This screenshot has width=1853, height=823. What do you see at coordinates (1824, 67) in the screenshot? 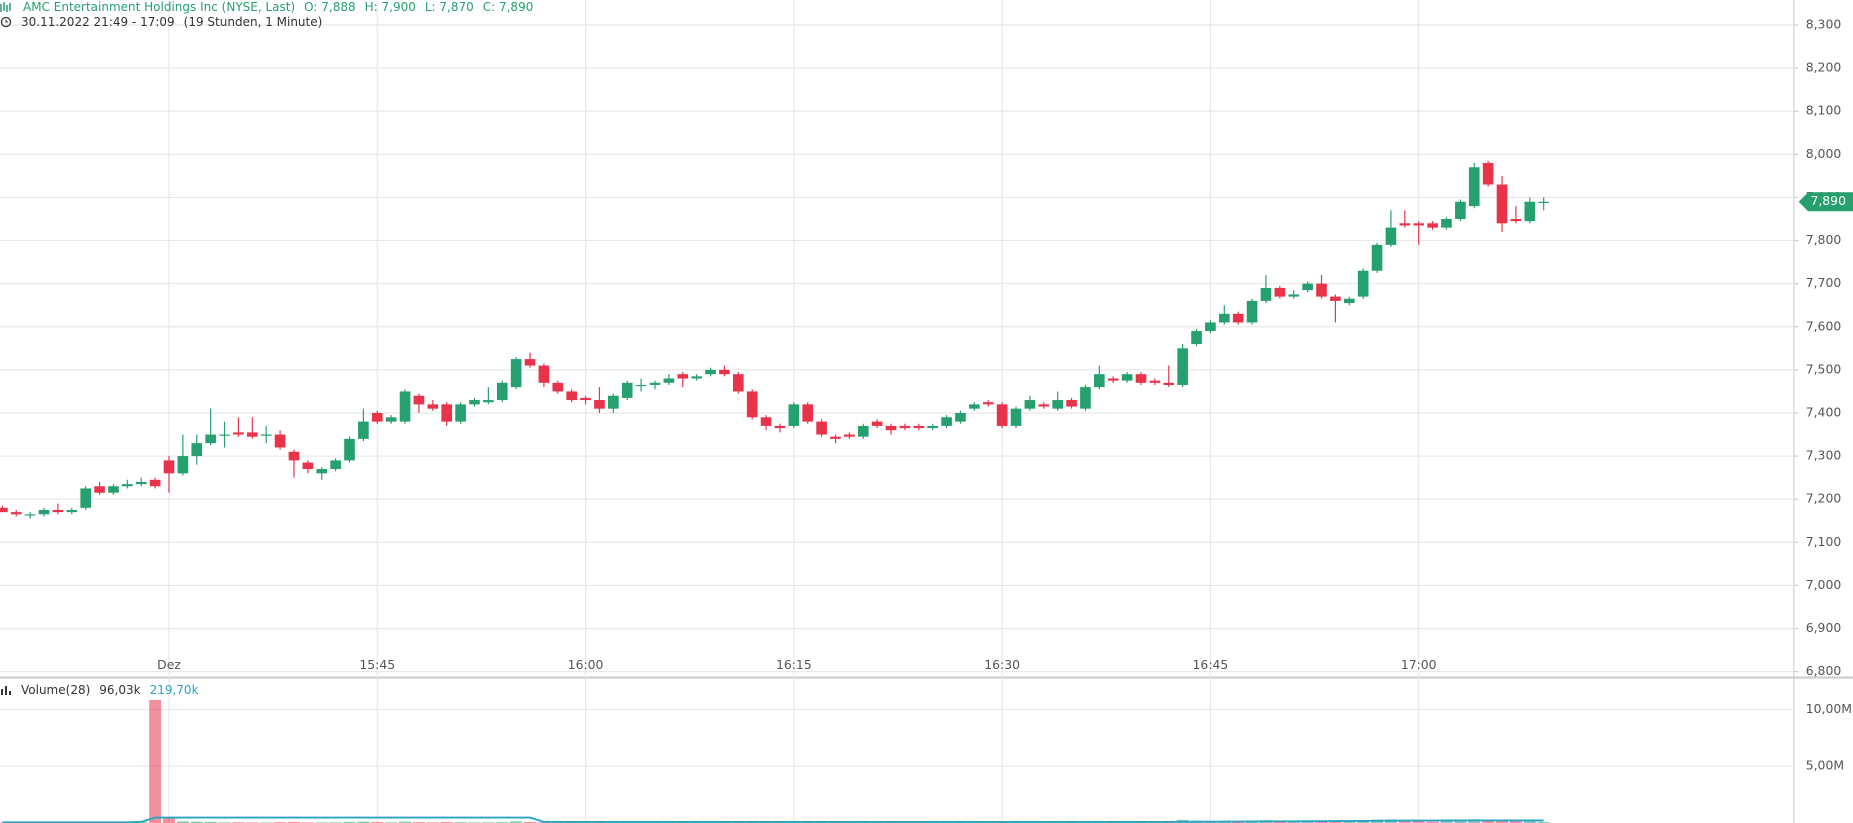
I see `y-tick-label: 8,200` at bounding box center [1824, 67].